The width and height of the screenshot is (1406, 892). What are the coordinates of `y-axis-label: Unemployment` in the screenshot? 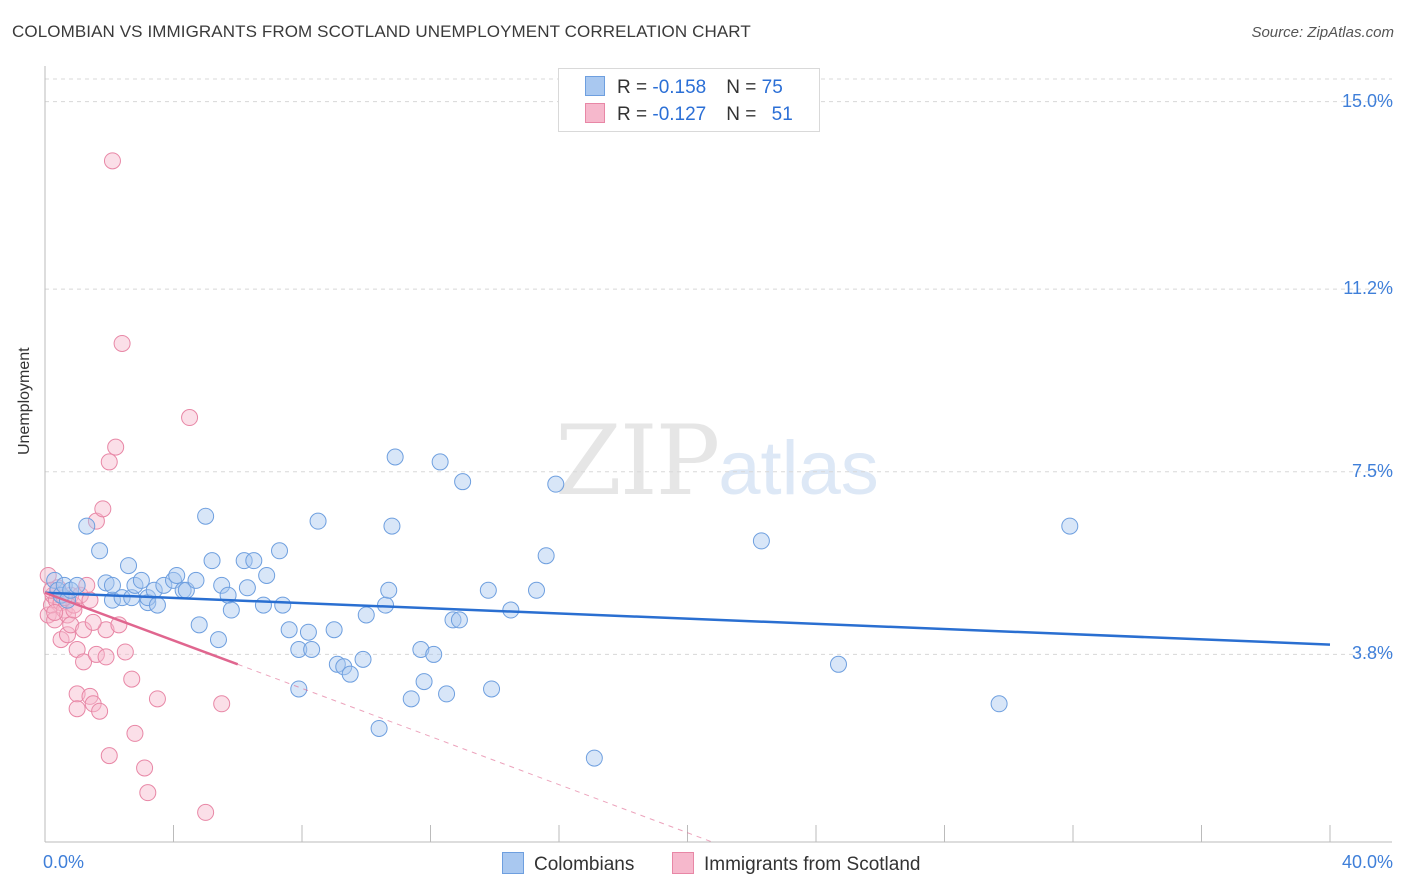 It's located at (24, 401).